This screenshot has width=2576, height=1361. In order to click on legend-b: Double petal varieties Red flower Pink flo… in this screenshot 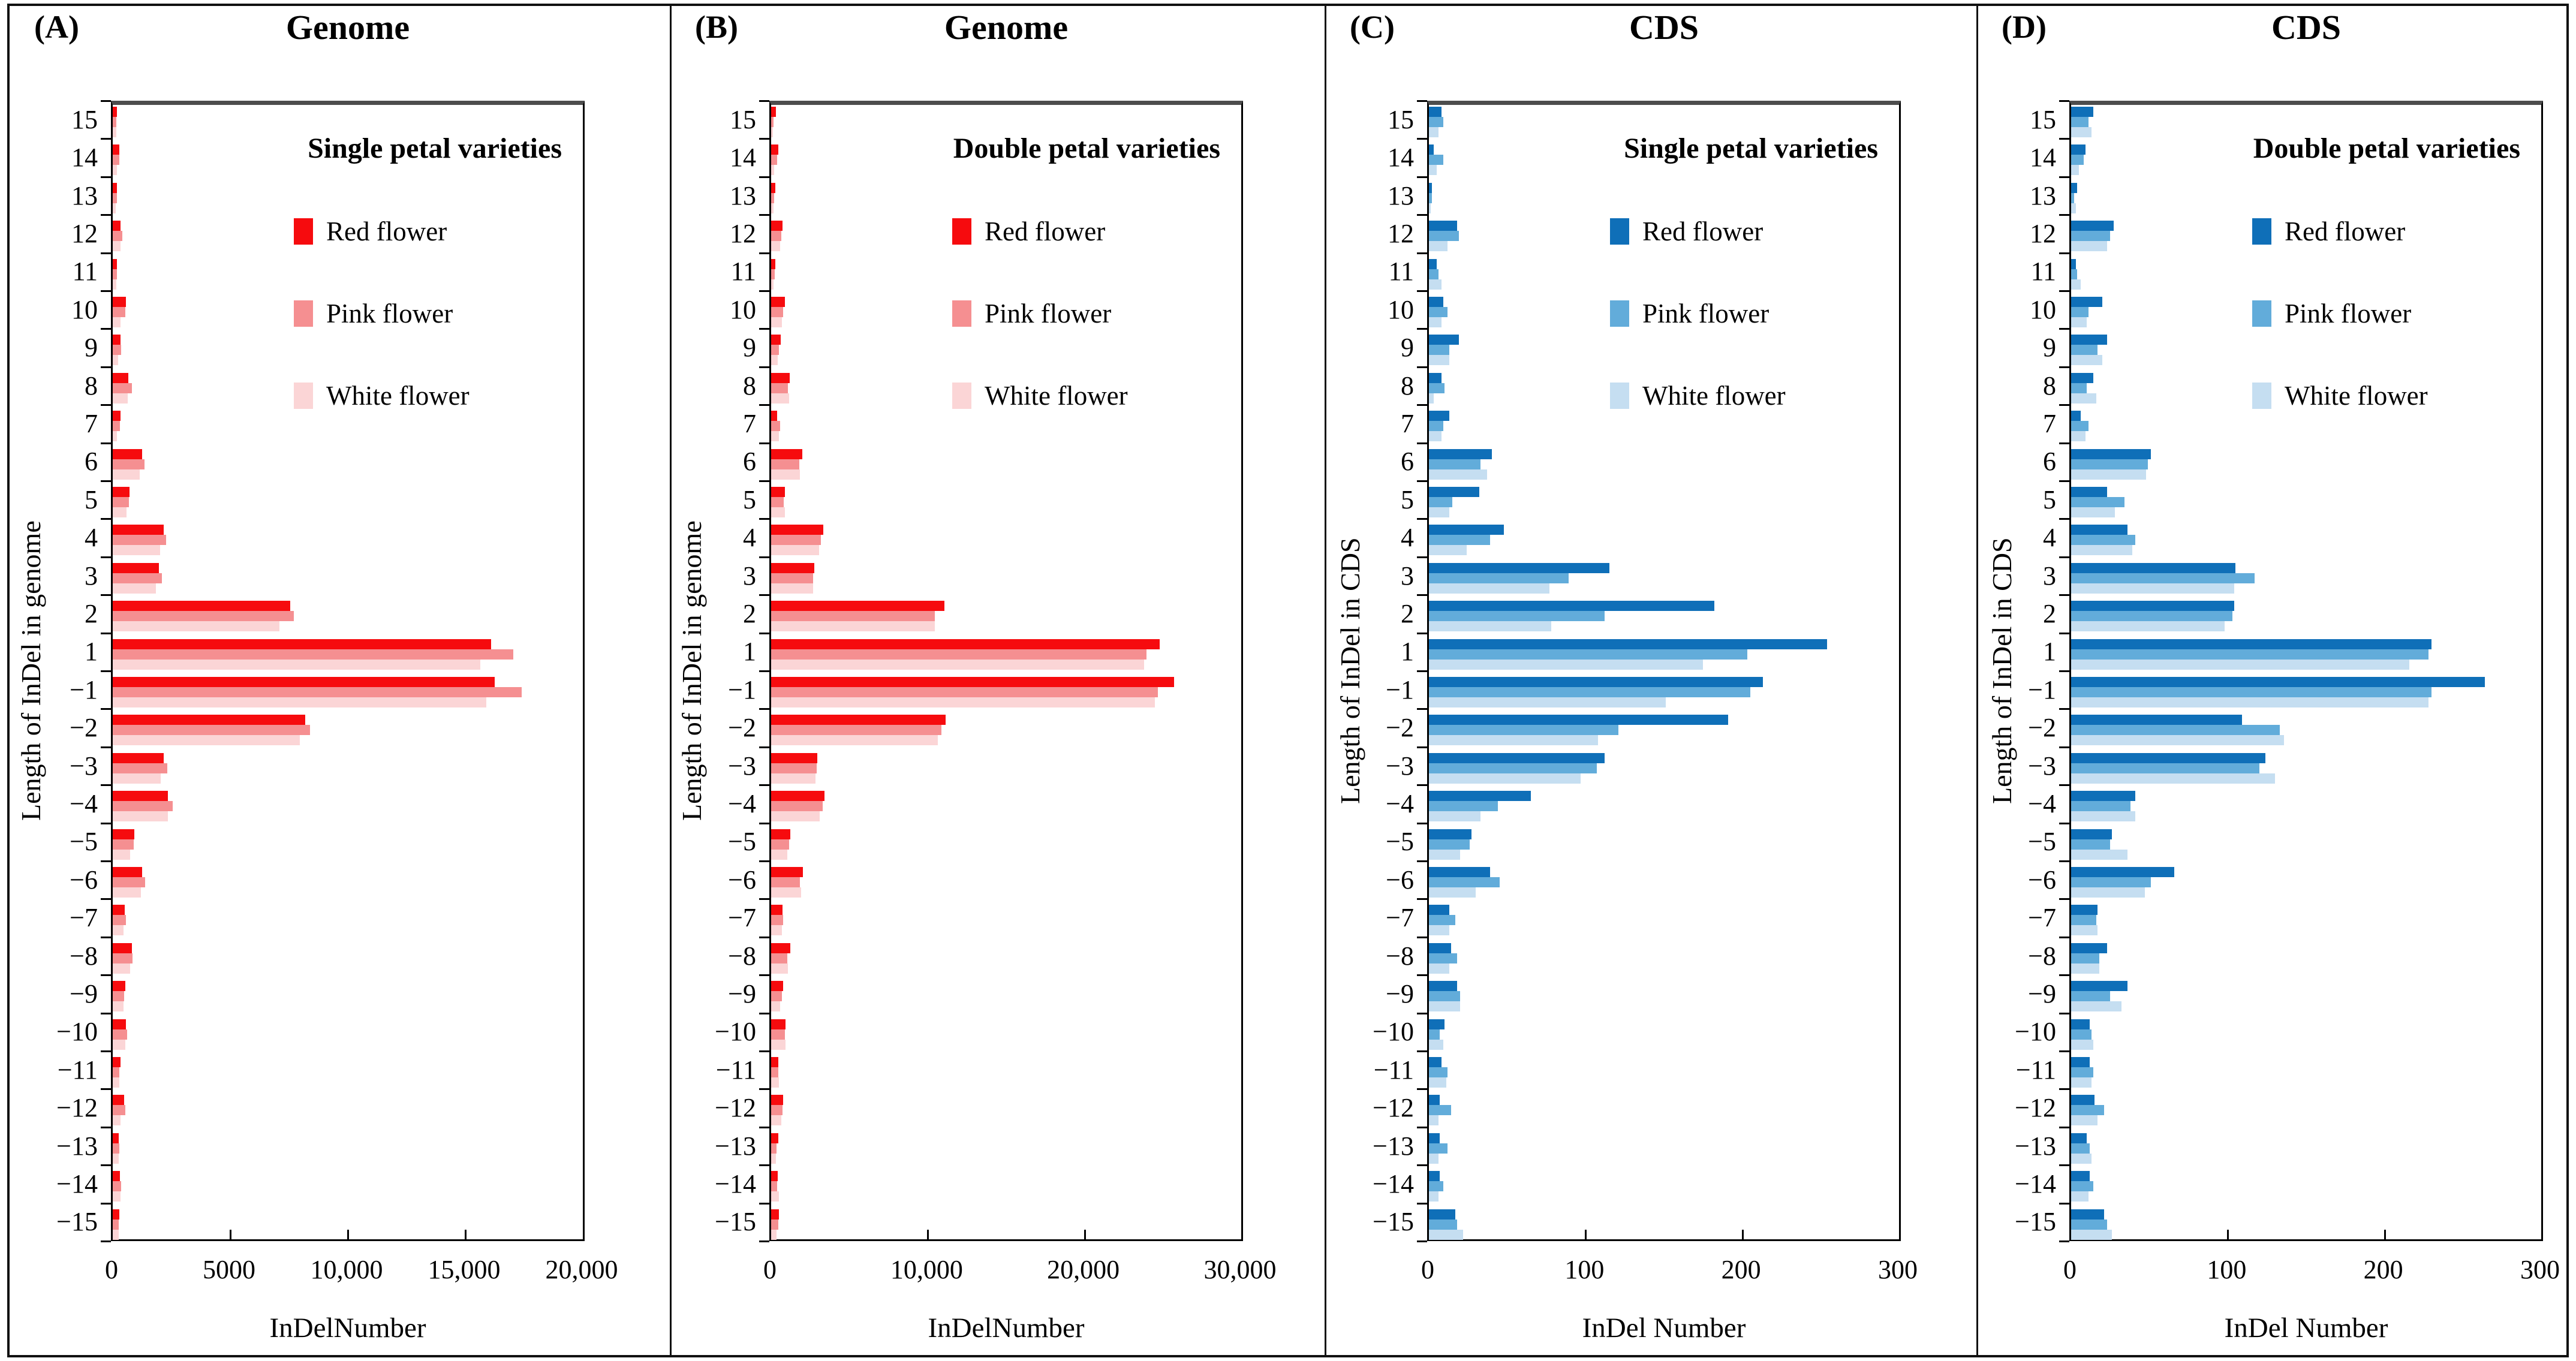, I will do `click(1030, 271)`.